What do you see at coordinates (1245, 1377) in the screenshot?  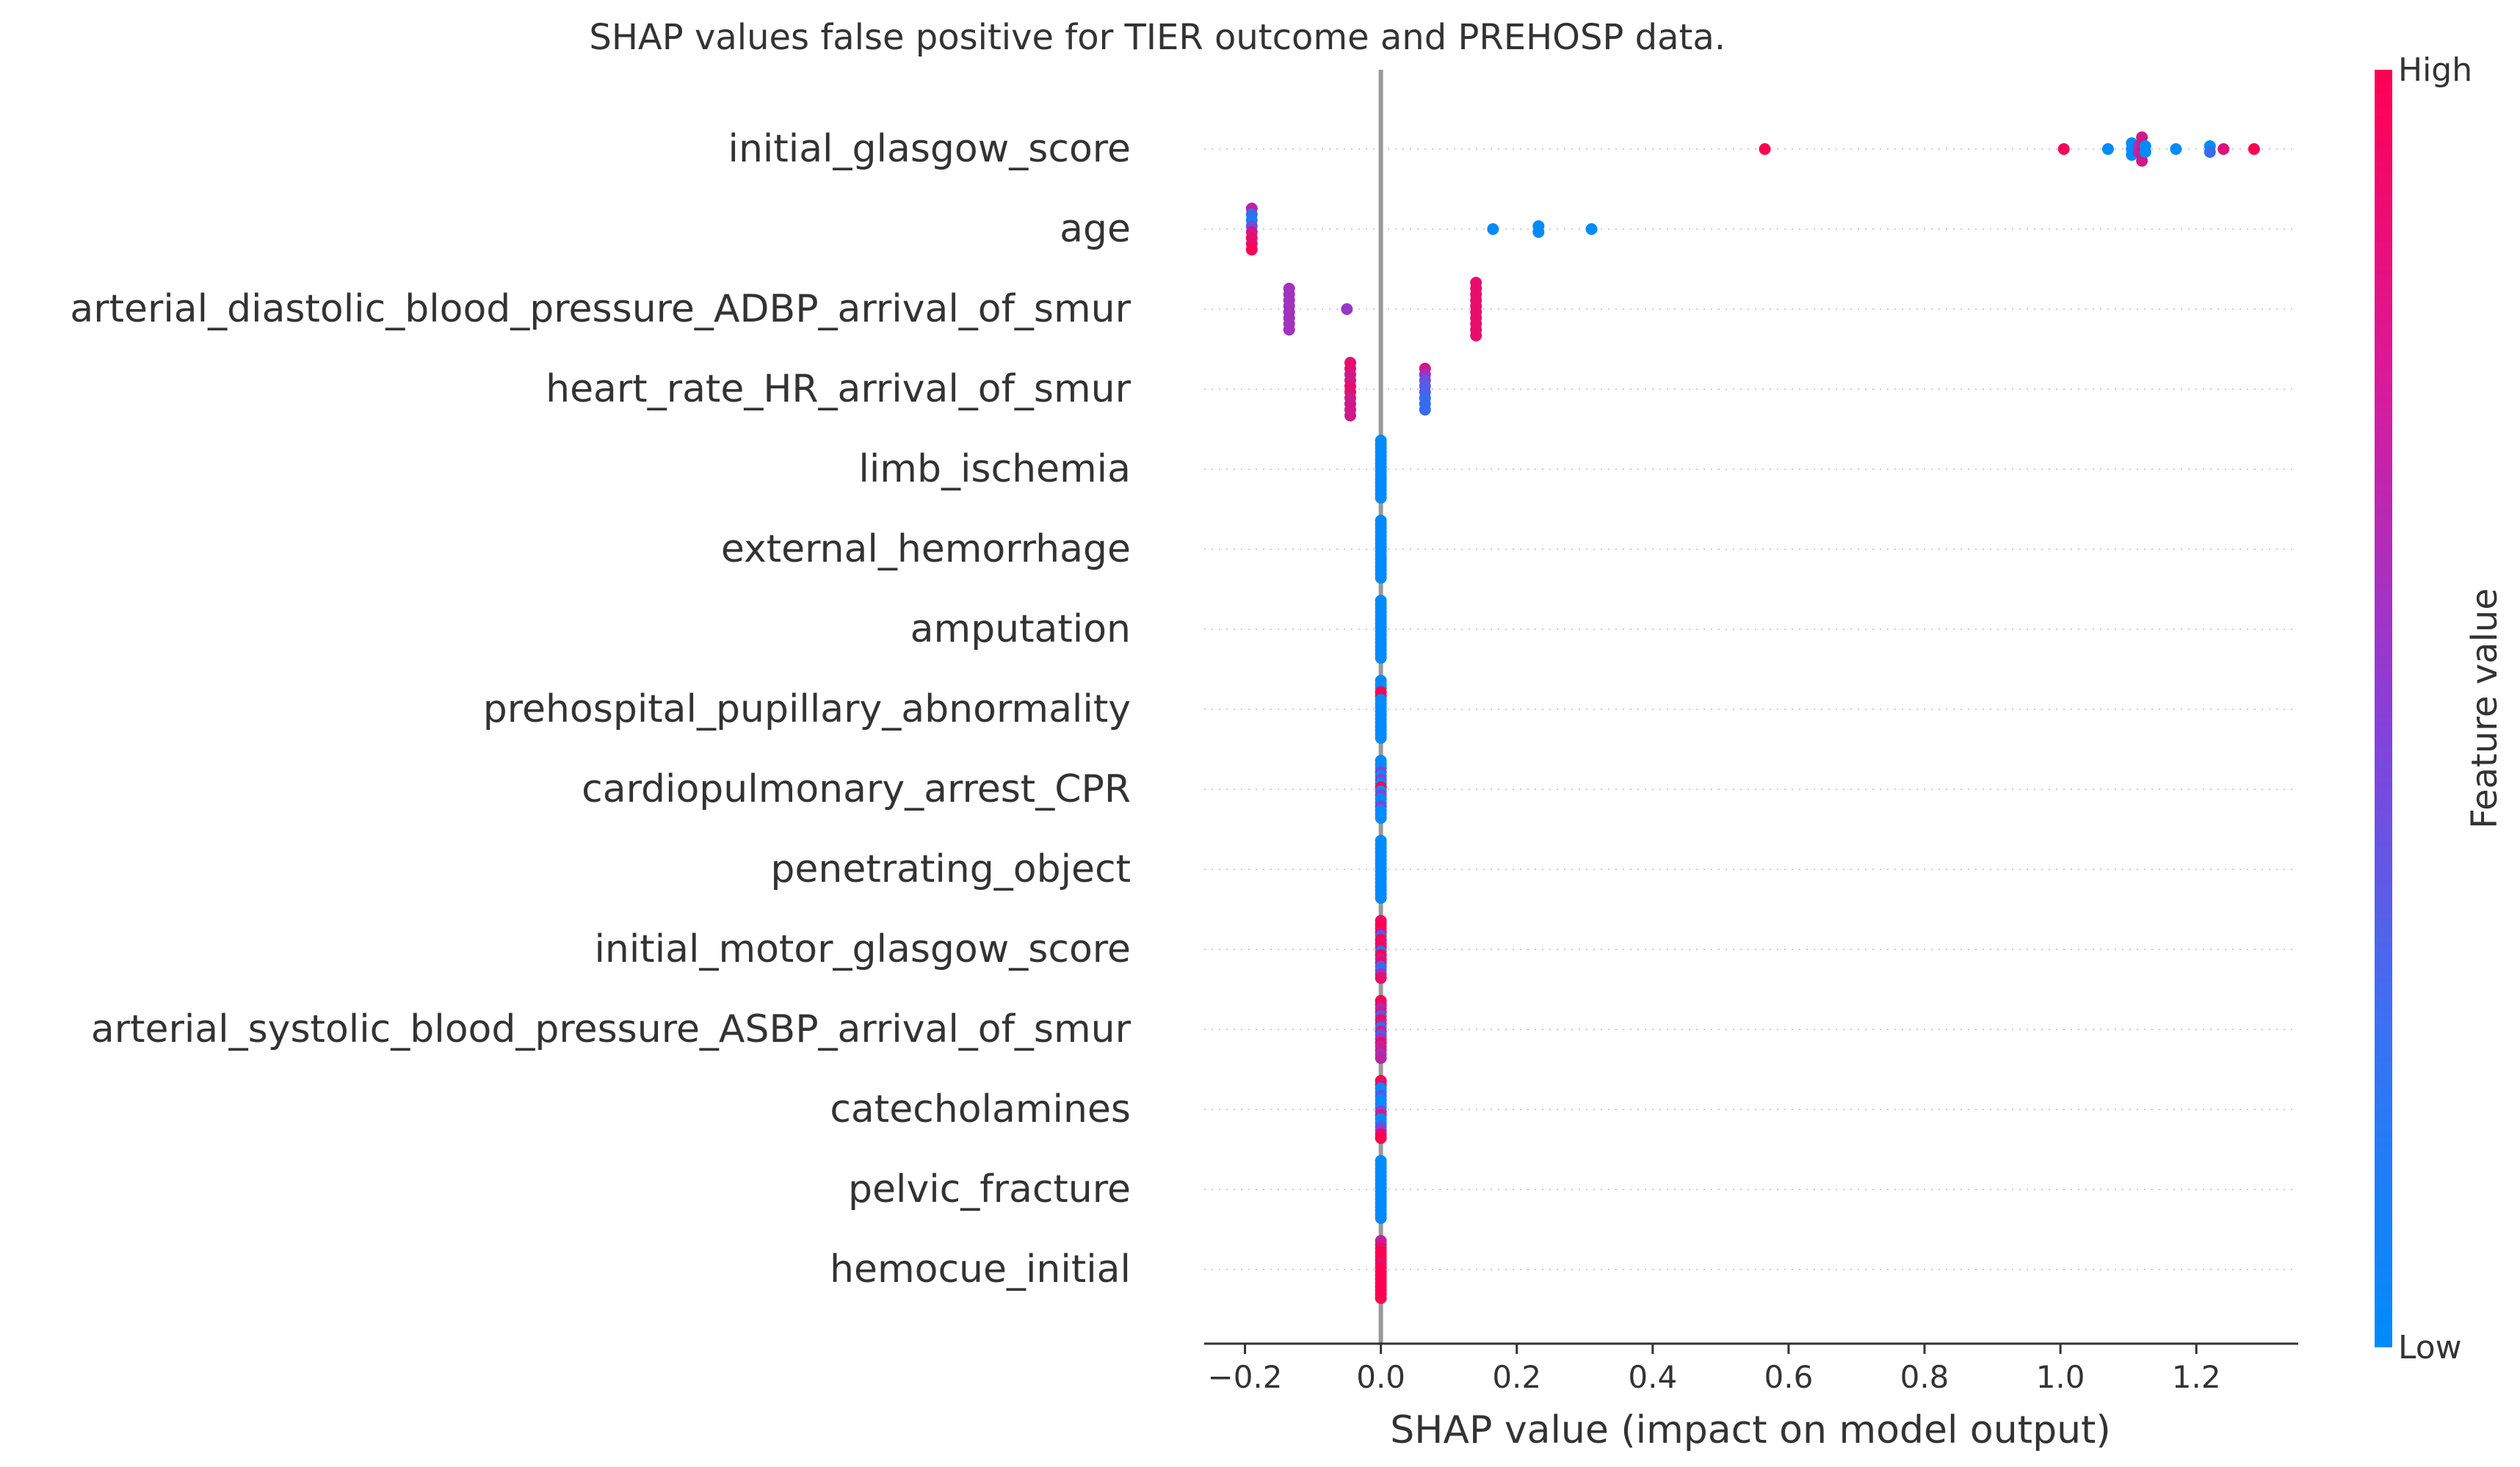 I see `x-tick-label: −0.2` at bounding box center [1245, 1377].